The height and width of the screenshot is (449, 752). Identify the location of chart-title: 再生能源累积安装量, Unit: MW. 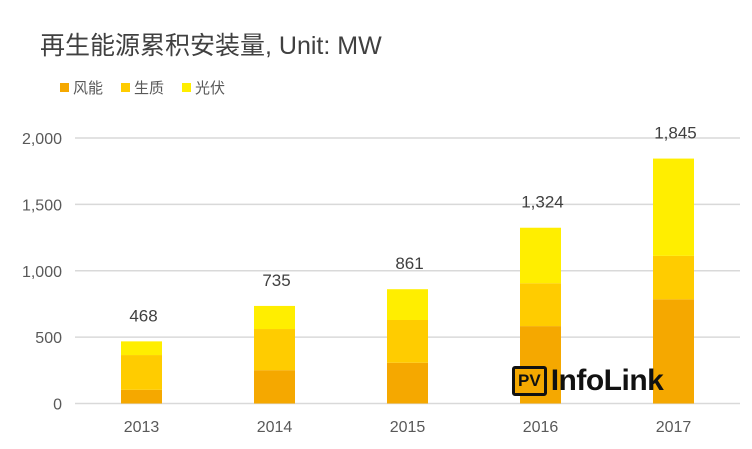
(211, 46).